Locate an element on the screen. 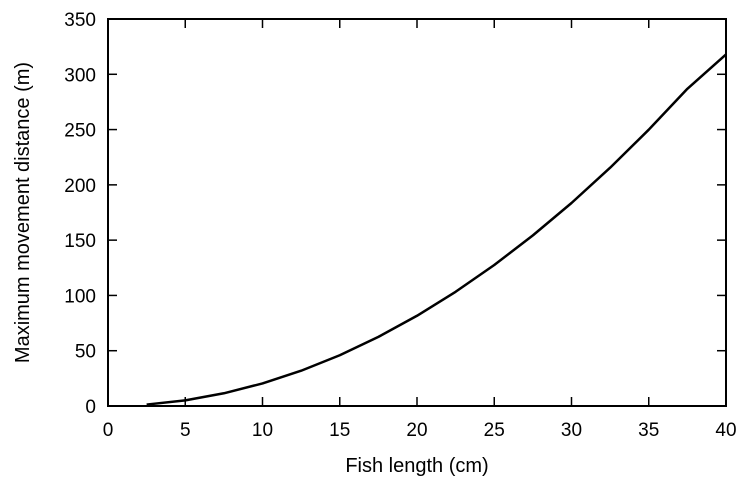 The height and width of the screenshot is (479, 743). x-tick-label: 0 is located at coordinates (108, 430).